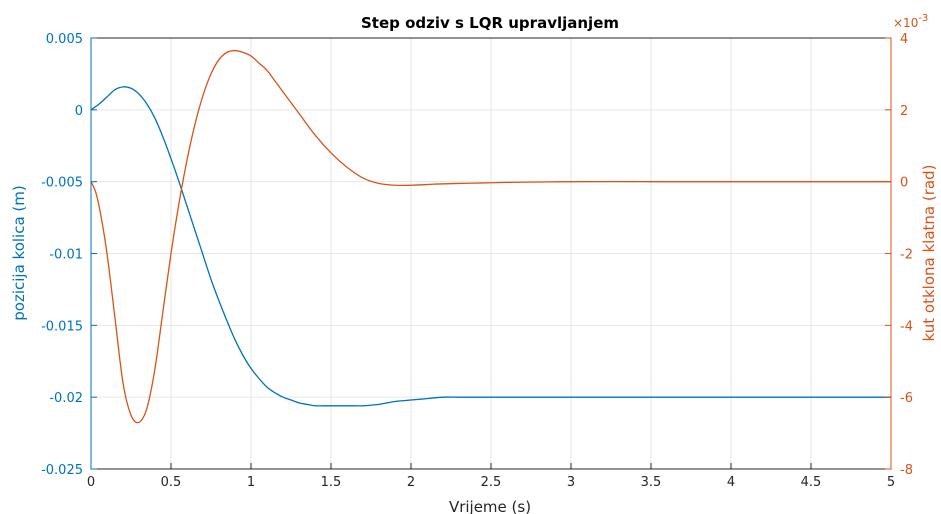  I want to click on right-axis-exponent-power: -3, so click(923, 18).